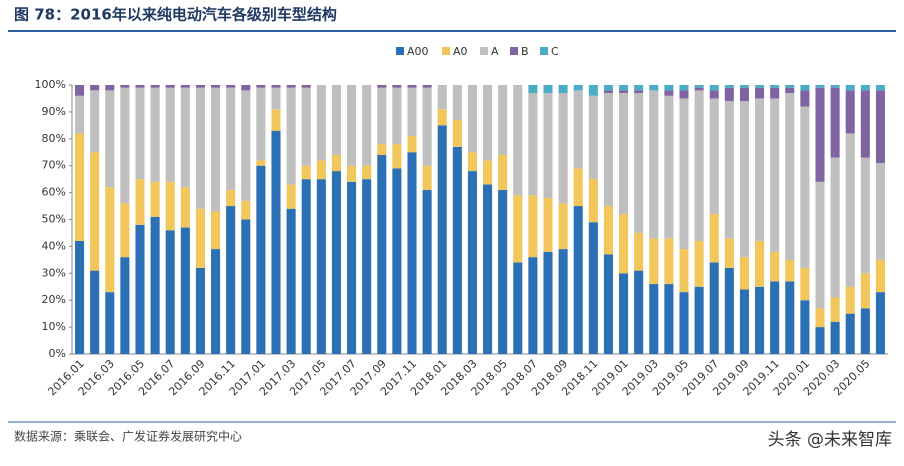 The image size is (904, 466). Describe the element at coordinates (418, 51) in the screenshot. I see `legend-label: A00` at that location.